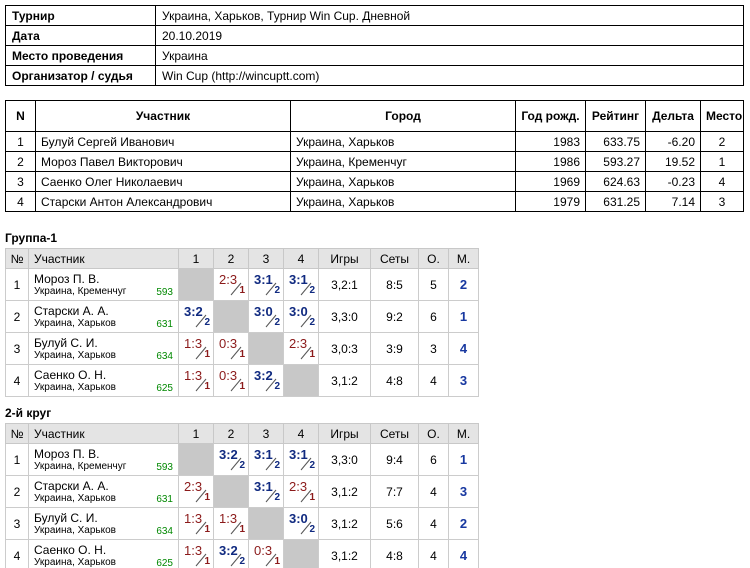 The height and width of the screenshot is (568, 750). Describe the element at coordinates (463, 284) in the screenshot. I see `place: 2` at that location.